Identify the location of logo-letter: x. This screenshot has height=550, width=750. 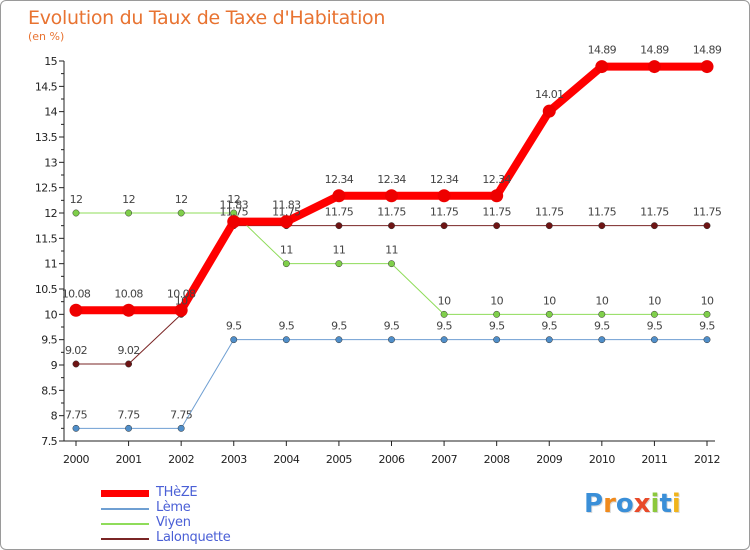
(642, 504).